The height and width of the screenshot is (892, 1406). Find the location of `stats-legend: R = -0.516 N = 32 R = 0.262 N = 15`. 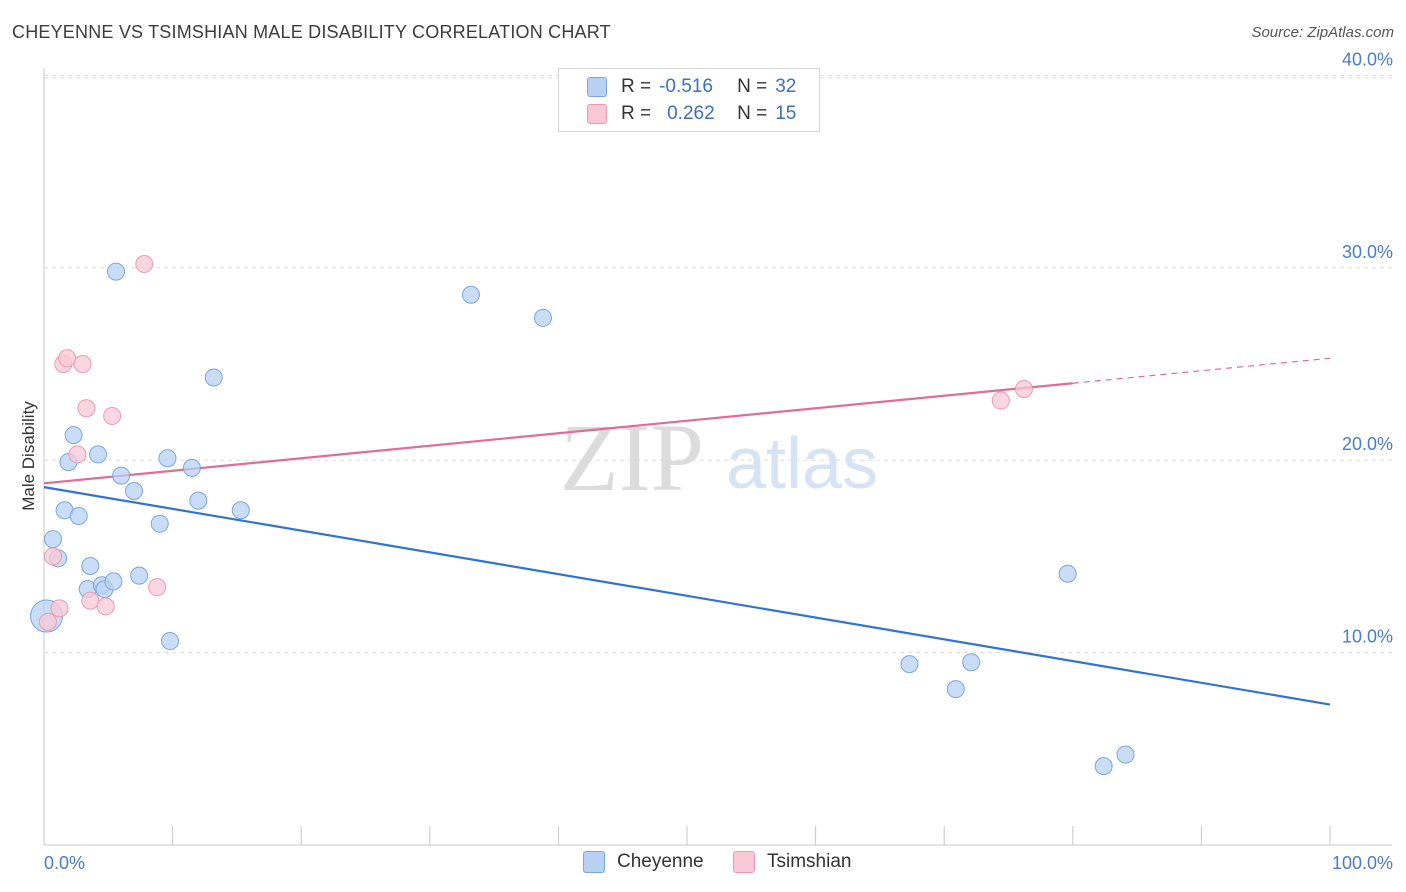

stats-legend: R = -0.516 N = 32 R = 0.262 N = 15 is located at coordinates (689, 100).